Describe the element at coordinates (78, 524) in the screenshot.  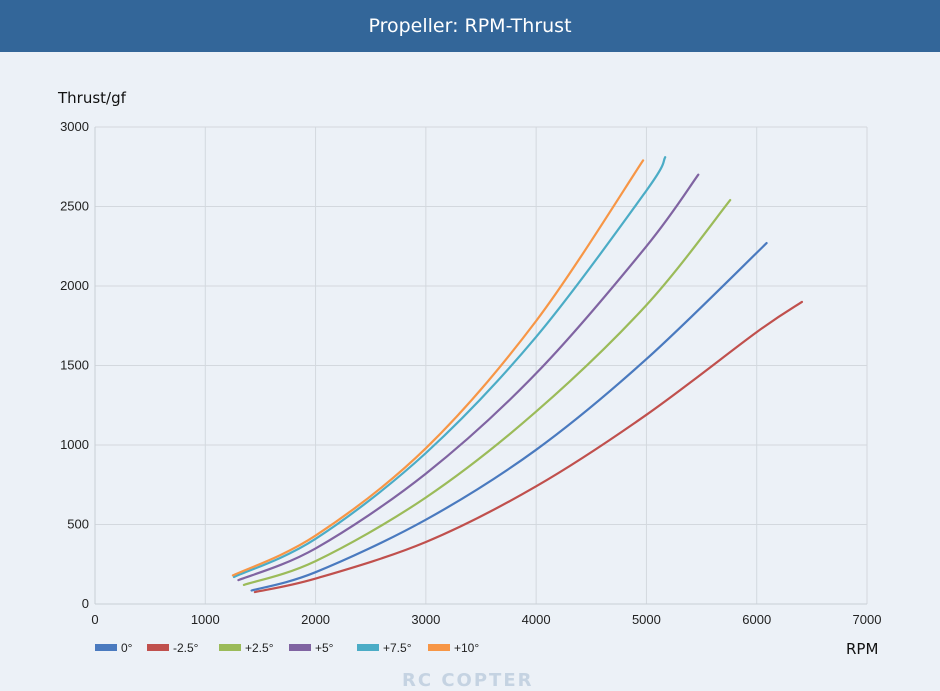
I see `y-tick-label: 500` at that location.